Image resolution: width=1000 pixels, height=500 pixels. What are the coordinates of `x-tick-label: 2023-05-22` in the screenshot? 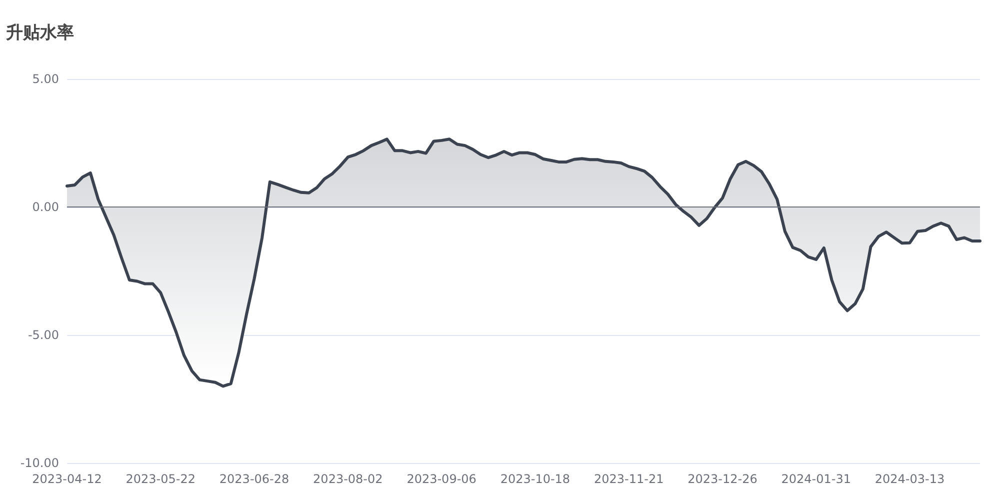 It's located at (161, 479).